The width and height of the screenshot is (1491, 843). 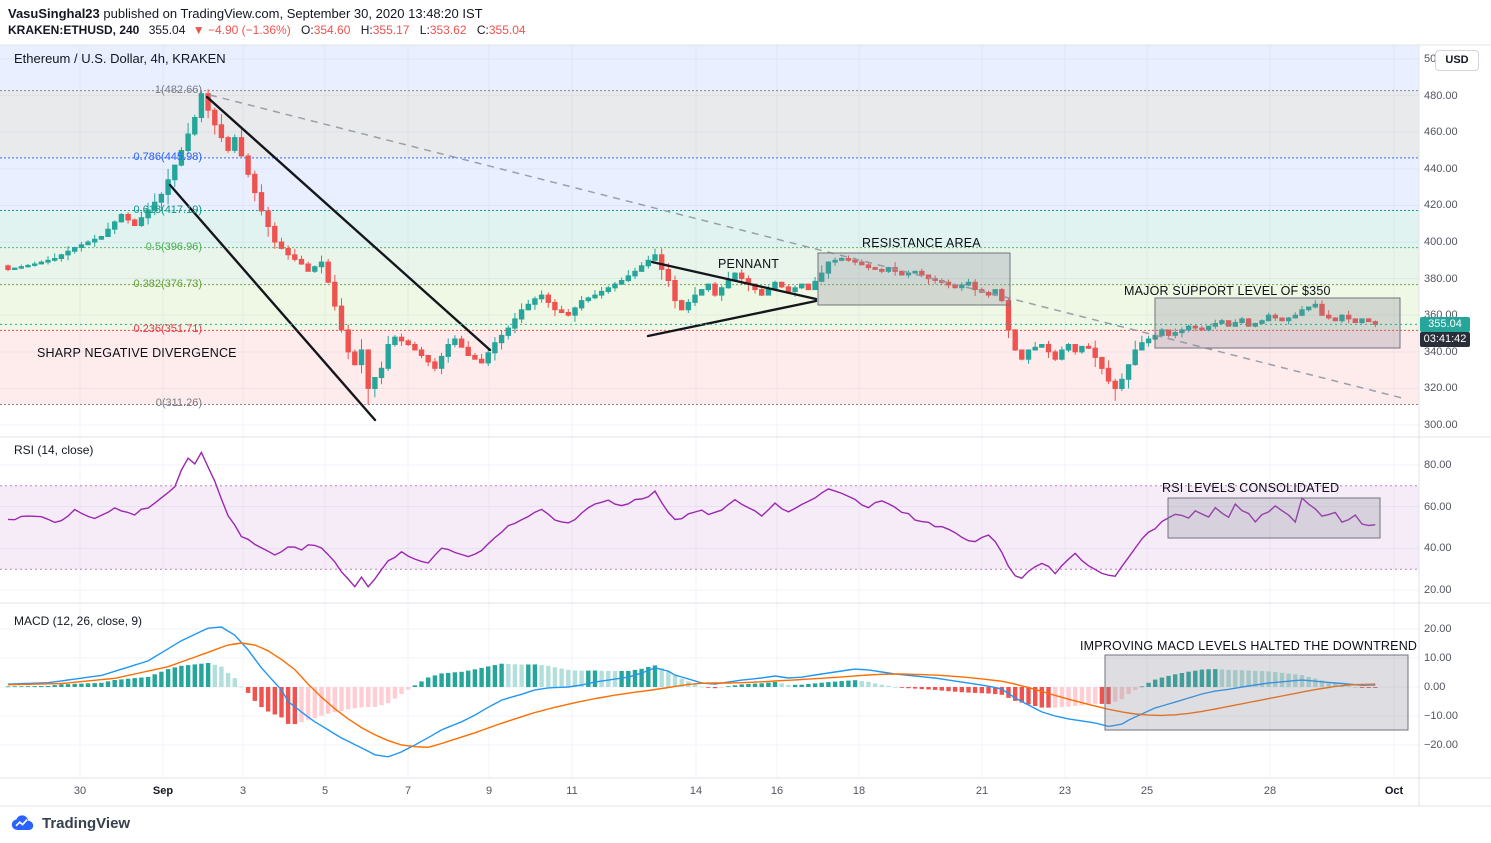 I want to click on fib-level-label: 0.236(351.71), so click(x=168, y=329).